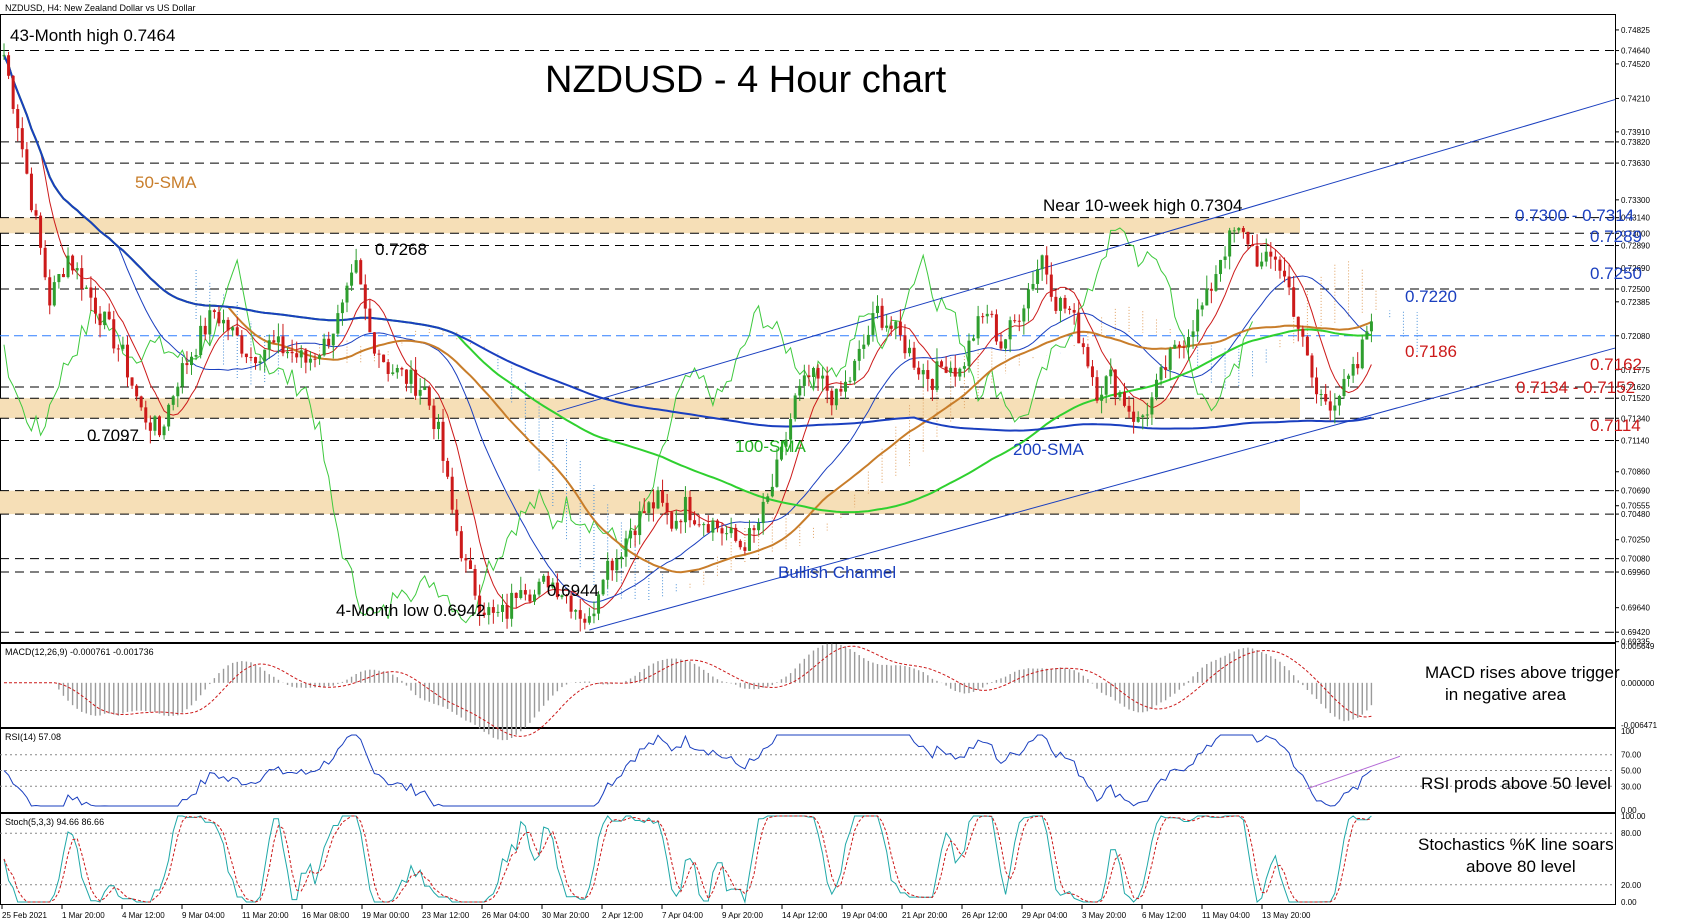 The image size is (1706, 919). What do you see at coordinates (83, 915) in the screenshot?
I see `time-tick-label: 1 Mar 20:00` at bounding box center [83, 915].